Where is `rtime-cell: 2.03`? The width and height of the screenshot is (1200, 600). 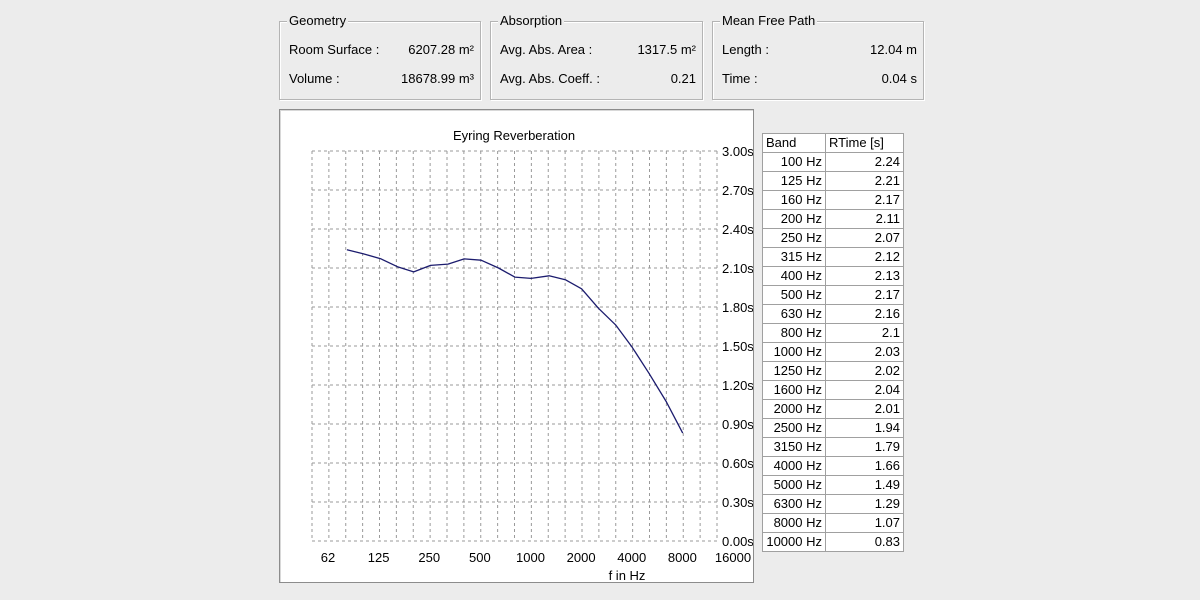 rtime-cell: 2.03 is located at coordinates (864, 352).